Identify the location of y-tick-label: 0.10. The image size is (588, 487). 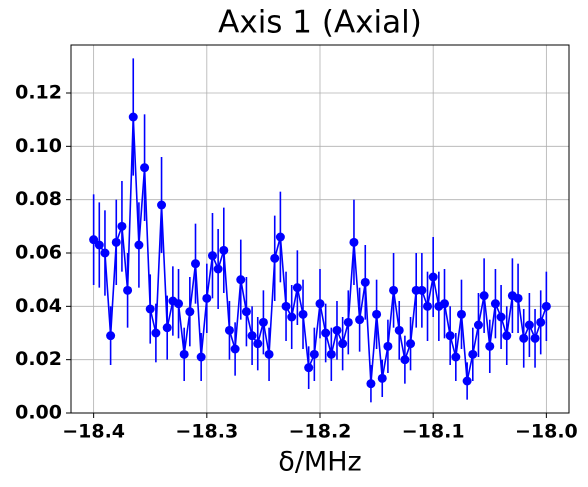
(38, 146).